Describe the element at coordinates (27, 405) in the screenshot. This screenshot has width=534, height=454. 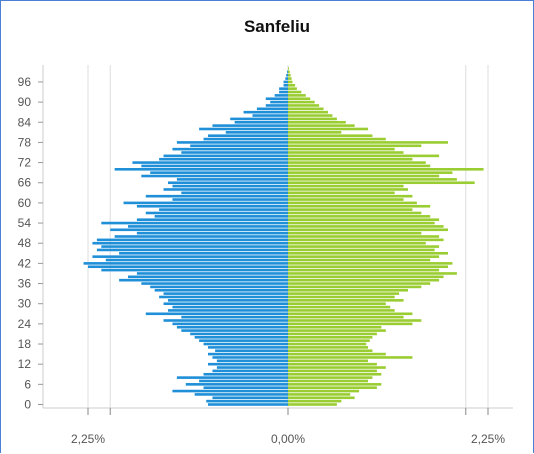
I see `y-tick-label: 0` at that location.